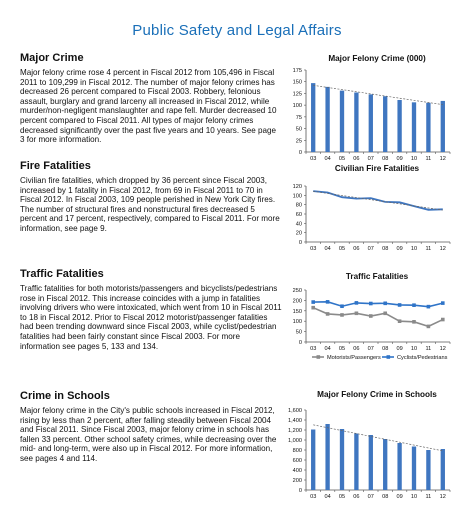  I want to click on y-tick-label: 50, so click(299, 333).